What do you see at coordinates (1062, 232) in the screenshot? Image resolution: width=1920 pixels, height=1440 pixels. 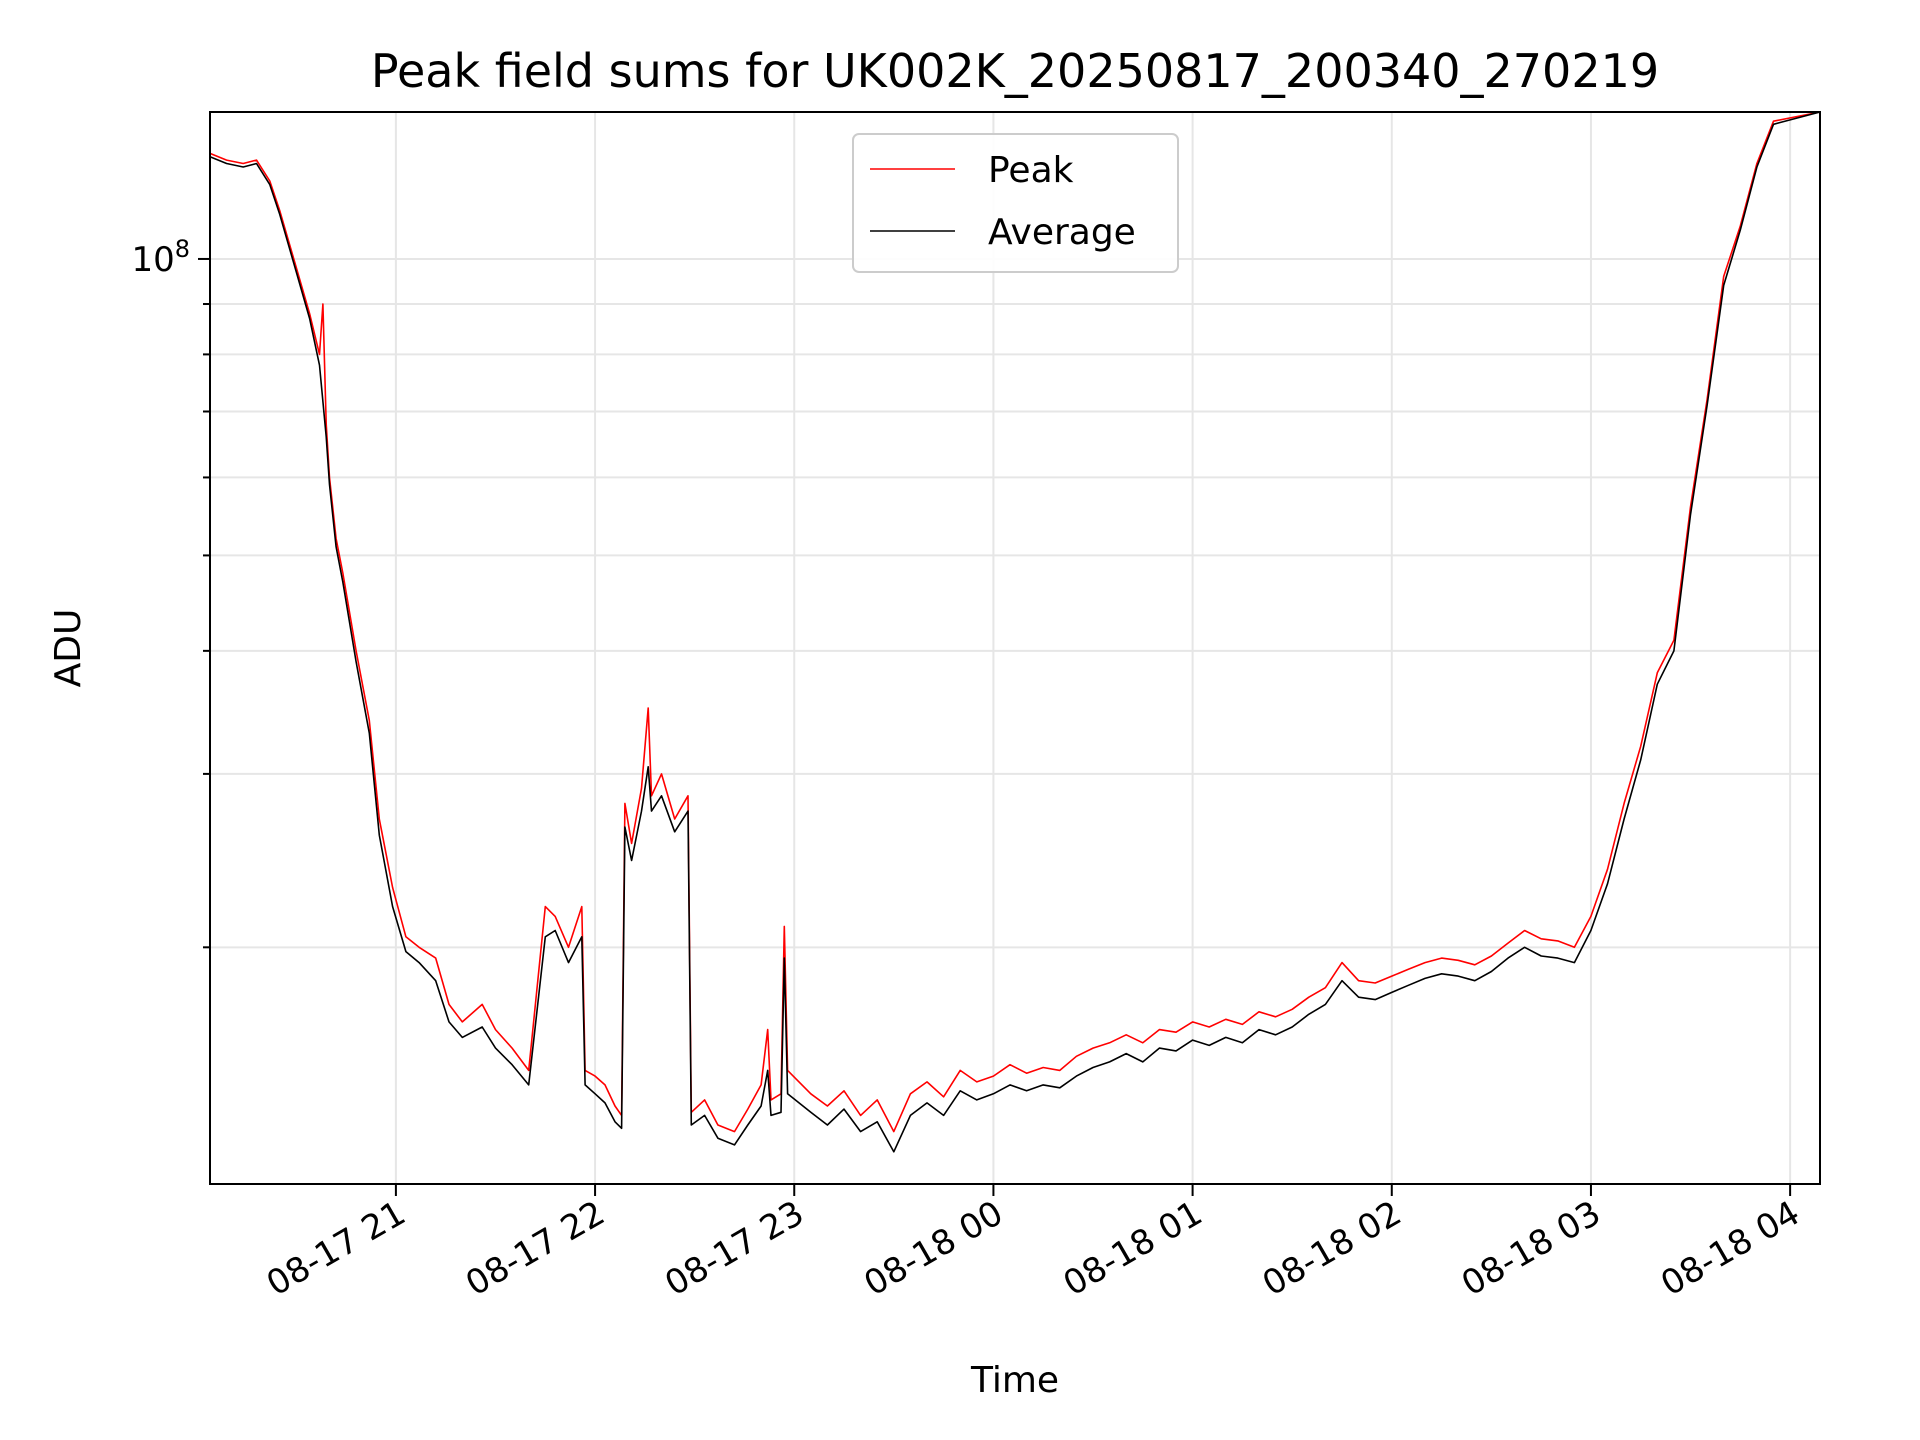 I see `legend-label-average: Average` at bounding box center [1062, 232].